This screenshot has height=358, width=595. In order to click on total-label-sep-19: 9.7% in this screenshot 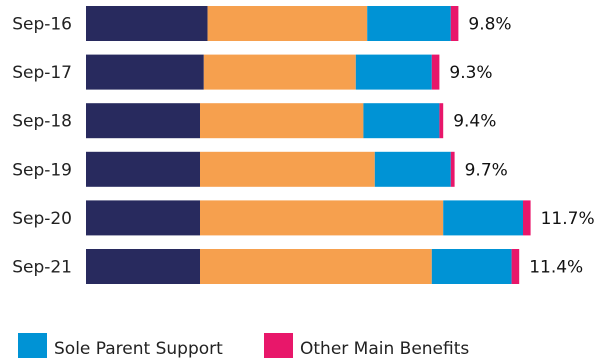, I will do `click(486, 170)`.